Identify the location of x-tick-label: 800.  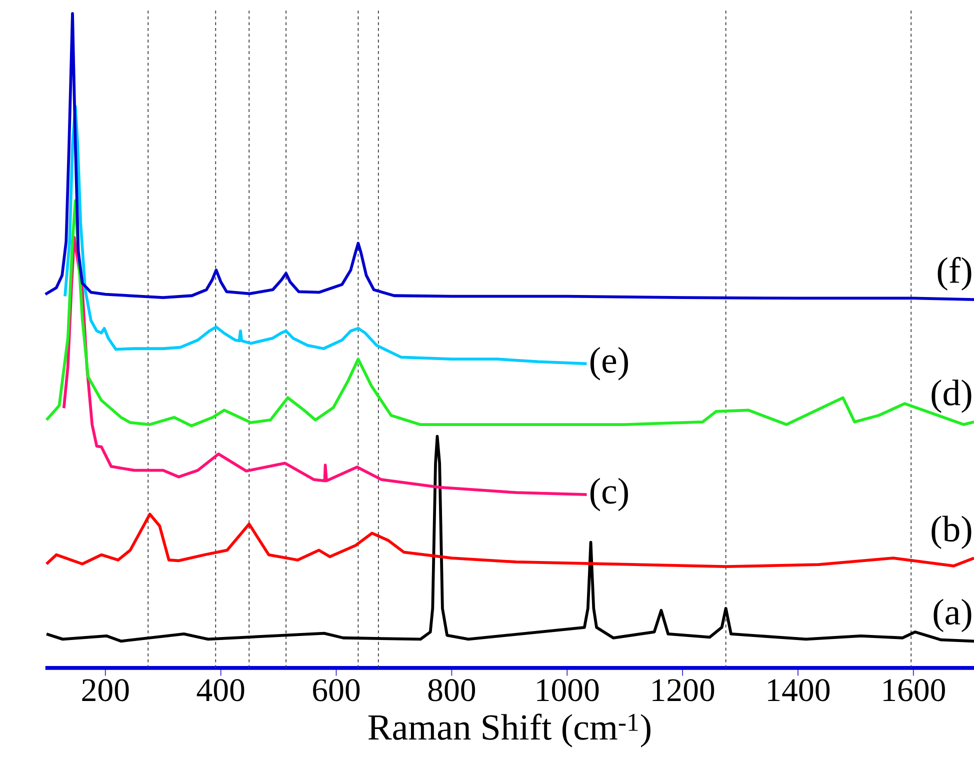
(452, 690).